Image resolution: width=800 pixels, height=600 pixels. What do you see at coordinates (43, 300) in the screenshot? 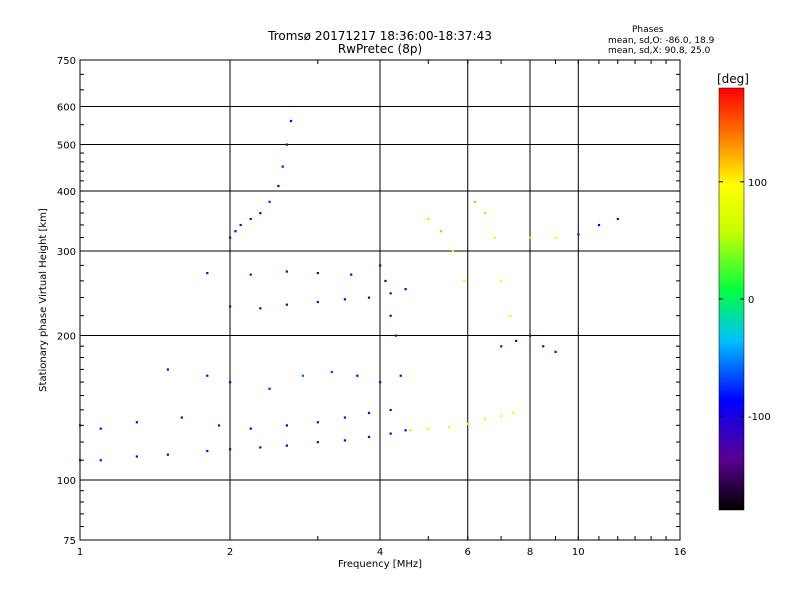
I see `y-axis-label: Stationary phase Virtual Height [km]` at bounding box center [43, 300].